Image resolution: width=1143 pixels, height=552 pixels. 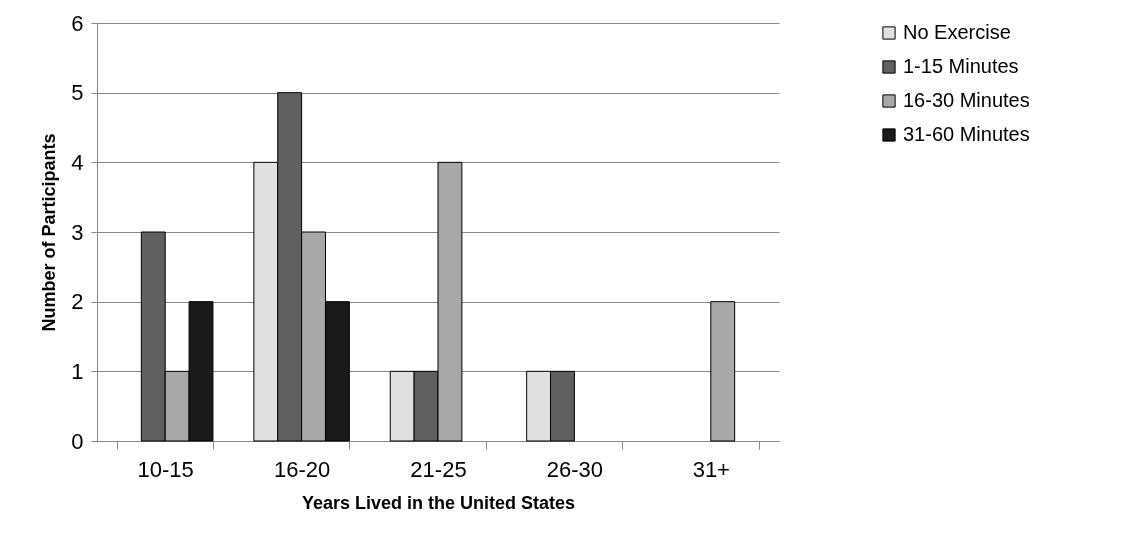 What do you see at coordinates (302, 469) in the screenshot?
I see `x-tick-label: 16-20` at bounding box center [302, 469].